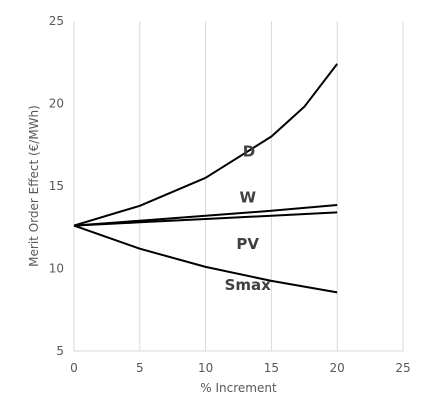  I want to click on series-labels: D W PV Smax, so click(248, 218).